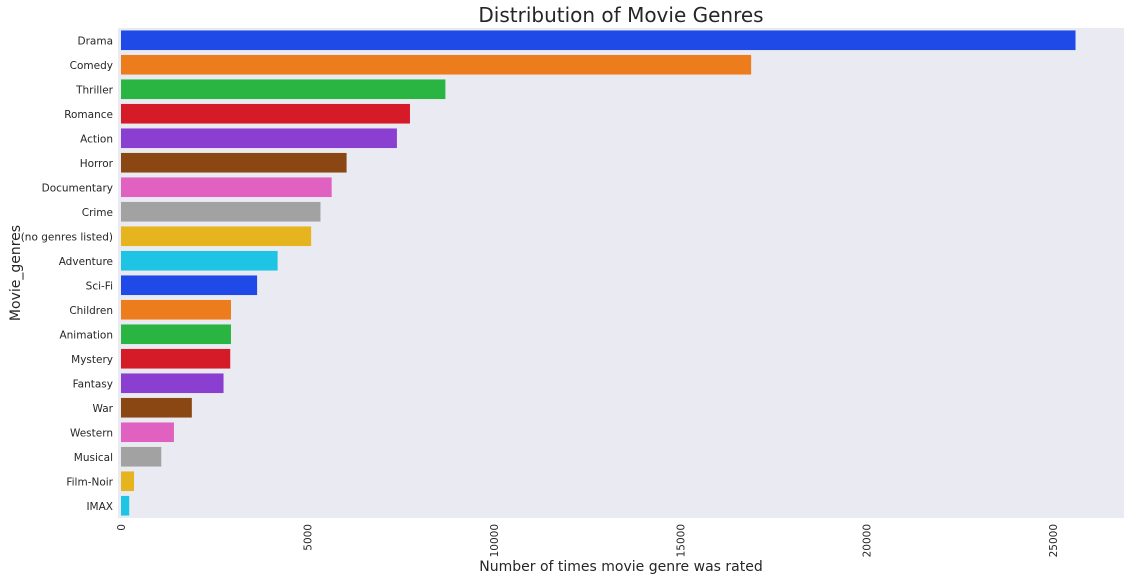  I want to click on bar-sci-fi, so click(189, 285).